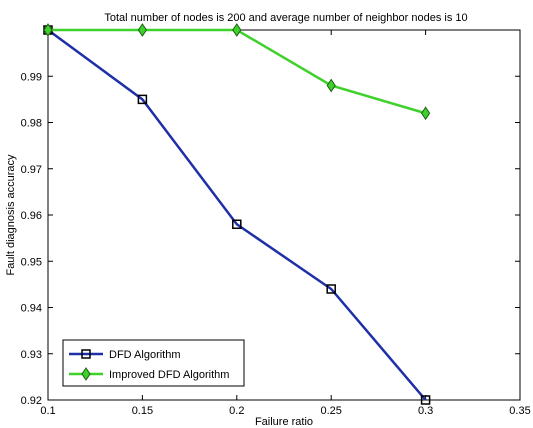 The width and height of the screenshot is (533, 428). I want to click on x-tick-label: 0.15, so click(142, 411).